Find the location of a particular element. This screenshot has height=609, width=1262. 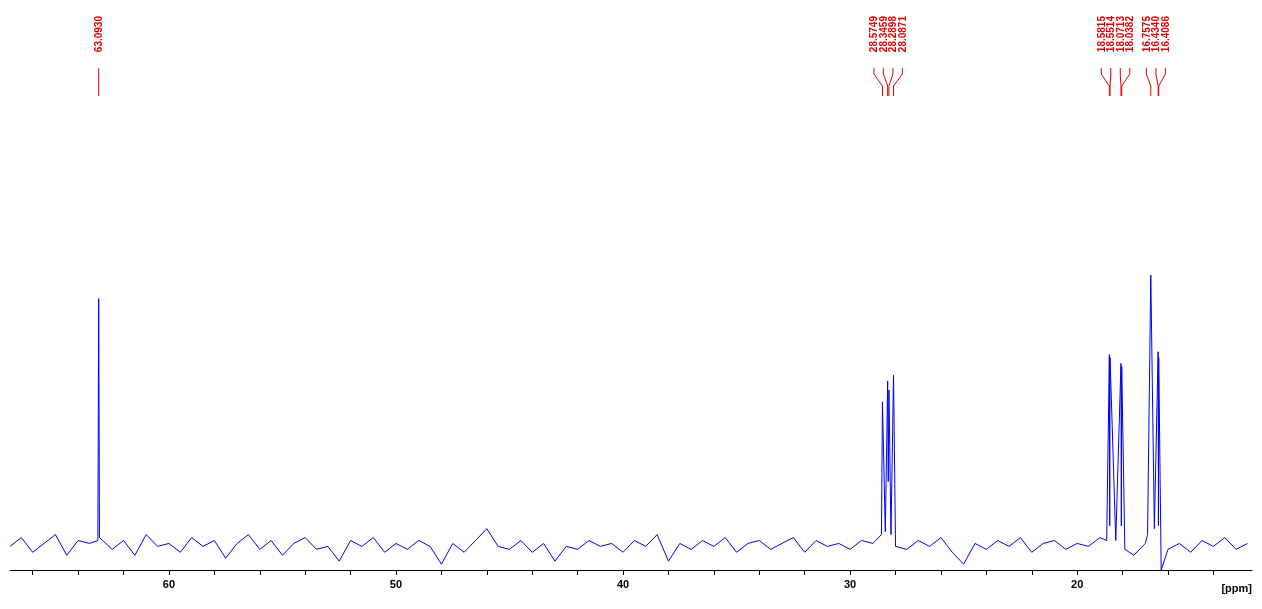

x-tick-label: 20 is located at coordinates (1077, 583).